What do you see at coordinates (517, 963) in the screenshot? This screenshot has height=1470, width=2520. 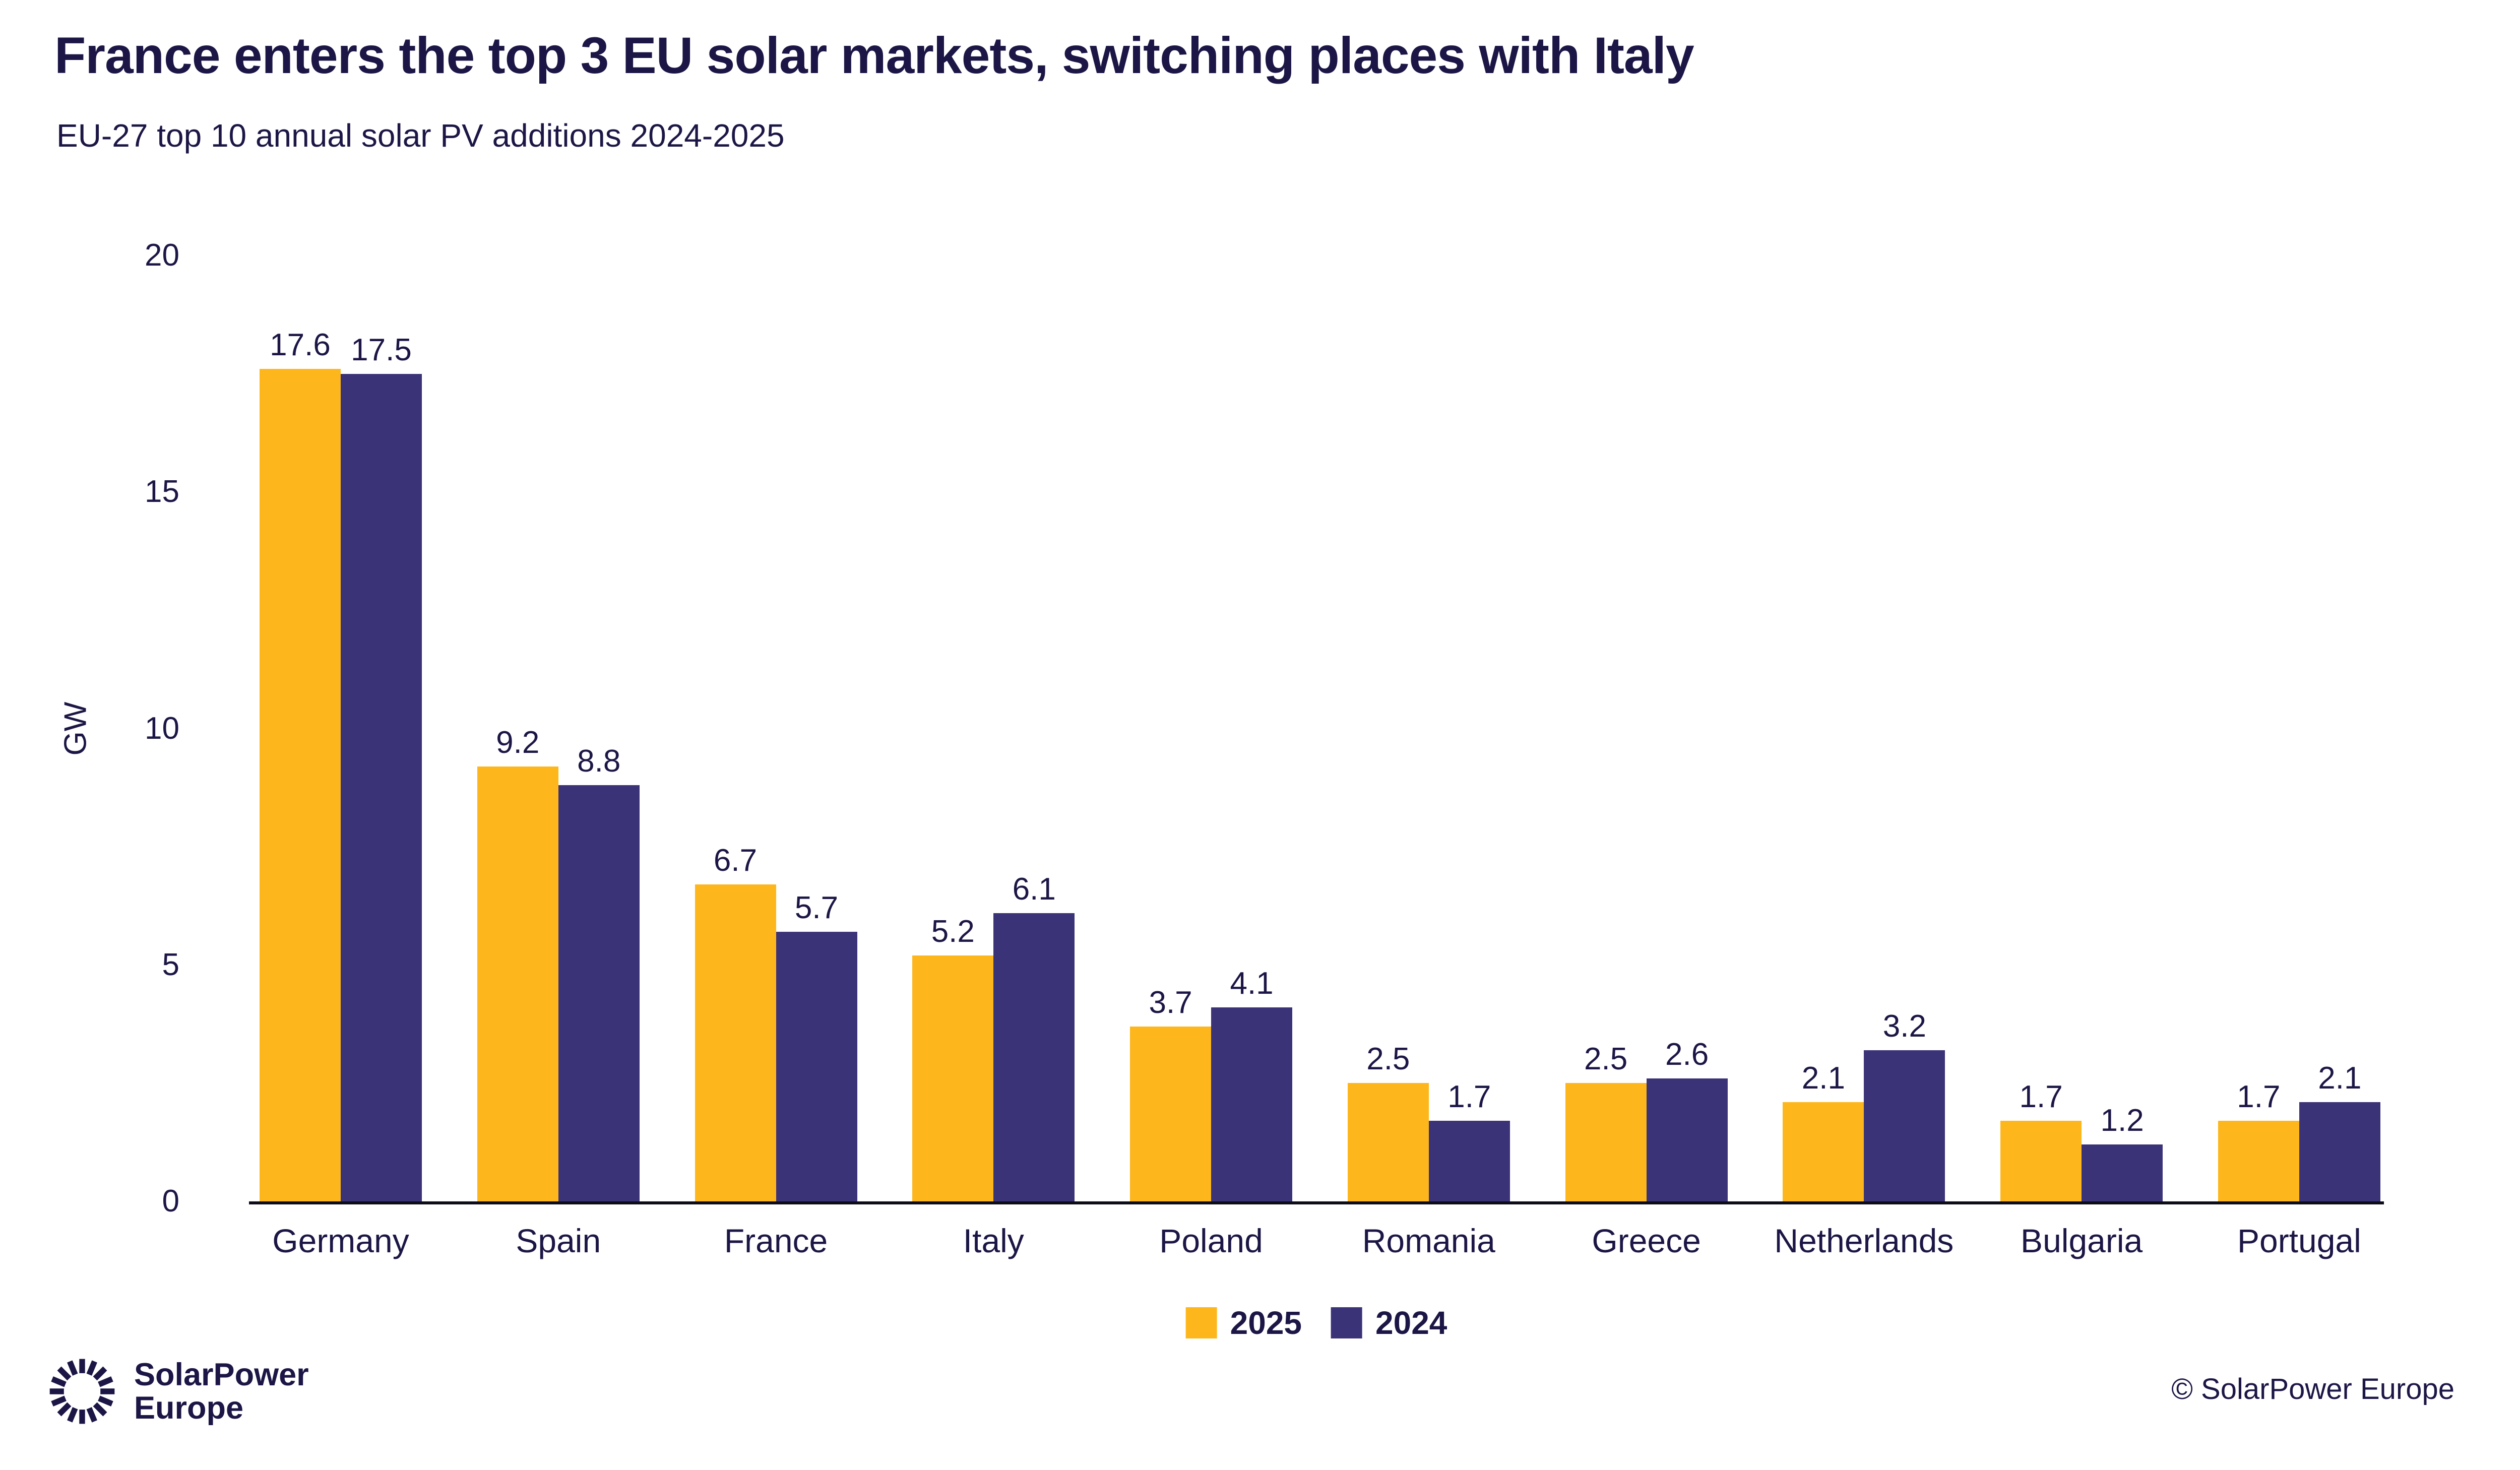 I see `bar-2025-spain: 9.2` at bounding box center [517, 963].